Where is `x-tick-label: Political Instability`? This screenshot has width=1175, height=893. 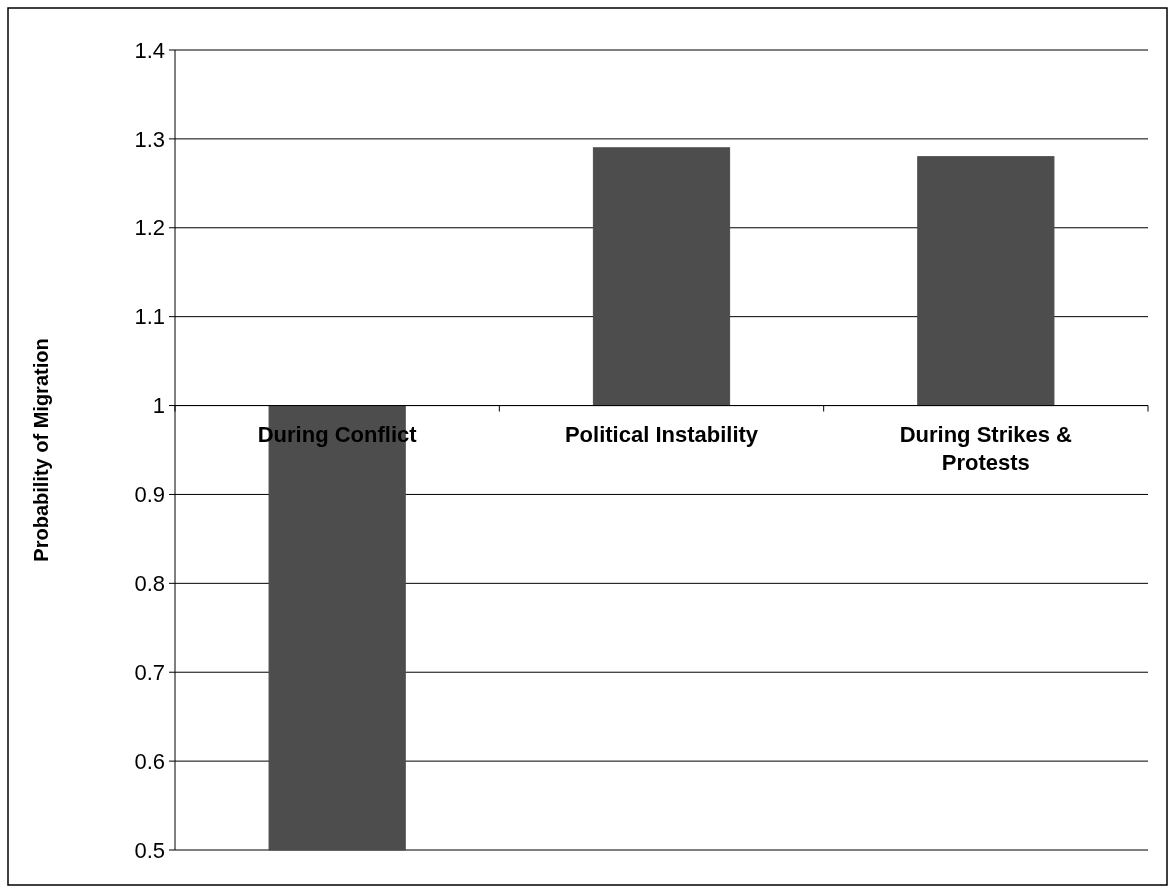
x-tick-label: Political Instability is located at coordinates (661, 434).